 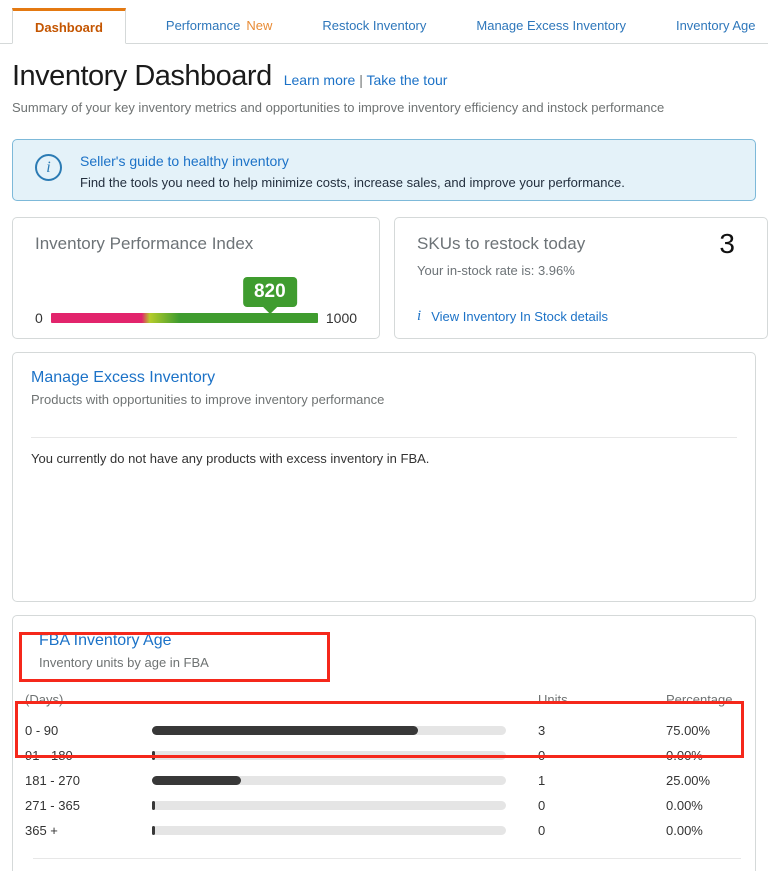 I want to click on age-range: 181 - 270, so click(x=52, y=780).